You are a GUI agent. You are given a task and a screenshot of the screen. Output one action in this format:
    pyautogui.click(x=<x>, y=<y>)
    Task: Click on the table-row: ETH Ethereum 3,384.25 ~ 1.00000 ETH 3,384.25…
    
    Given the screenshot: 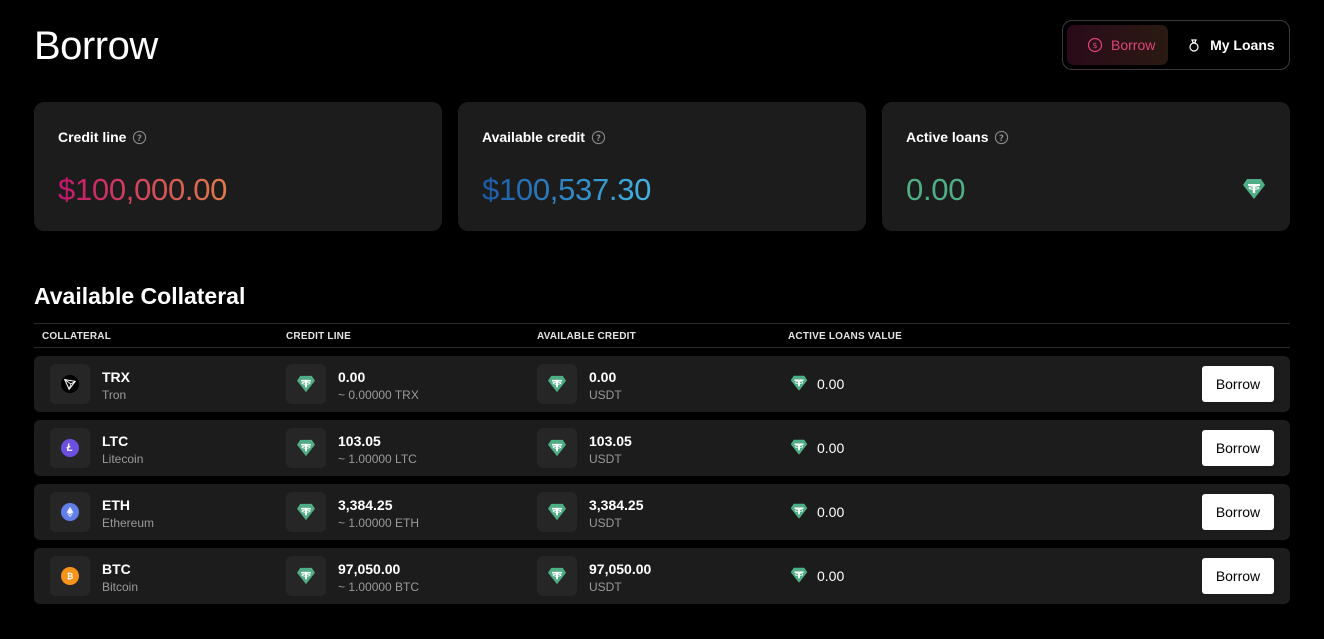 What is the action you would take?
    pyautogui.click(x=662, y=512)
    